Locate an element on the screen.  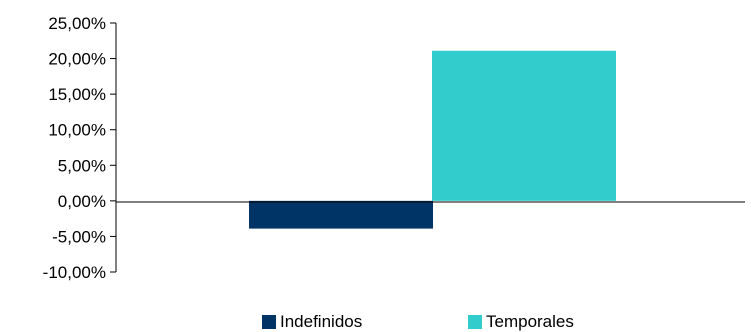
y-tick-label: 10,00% is located at coordinates (77, 130).